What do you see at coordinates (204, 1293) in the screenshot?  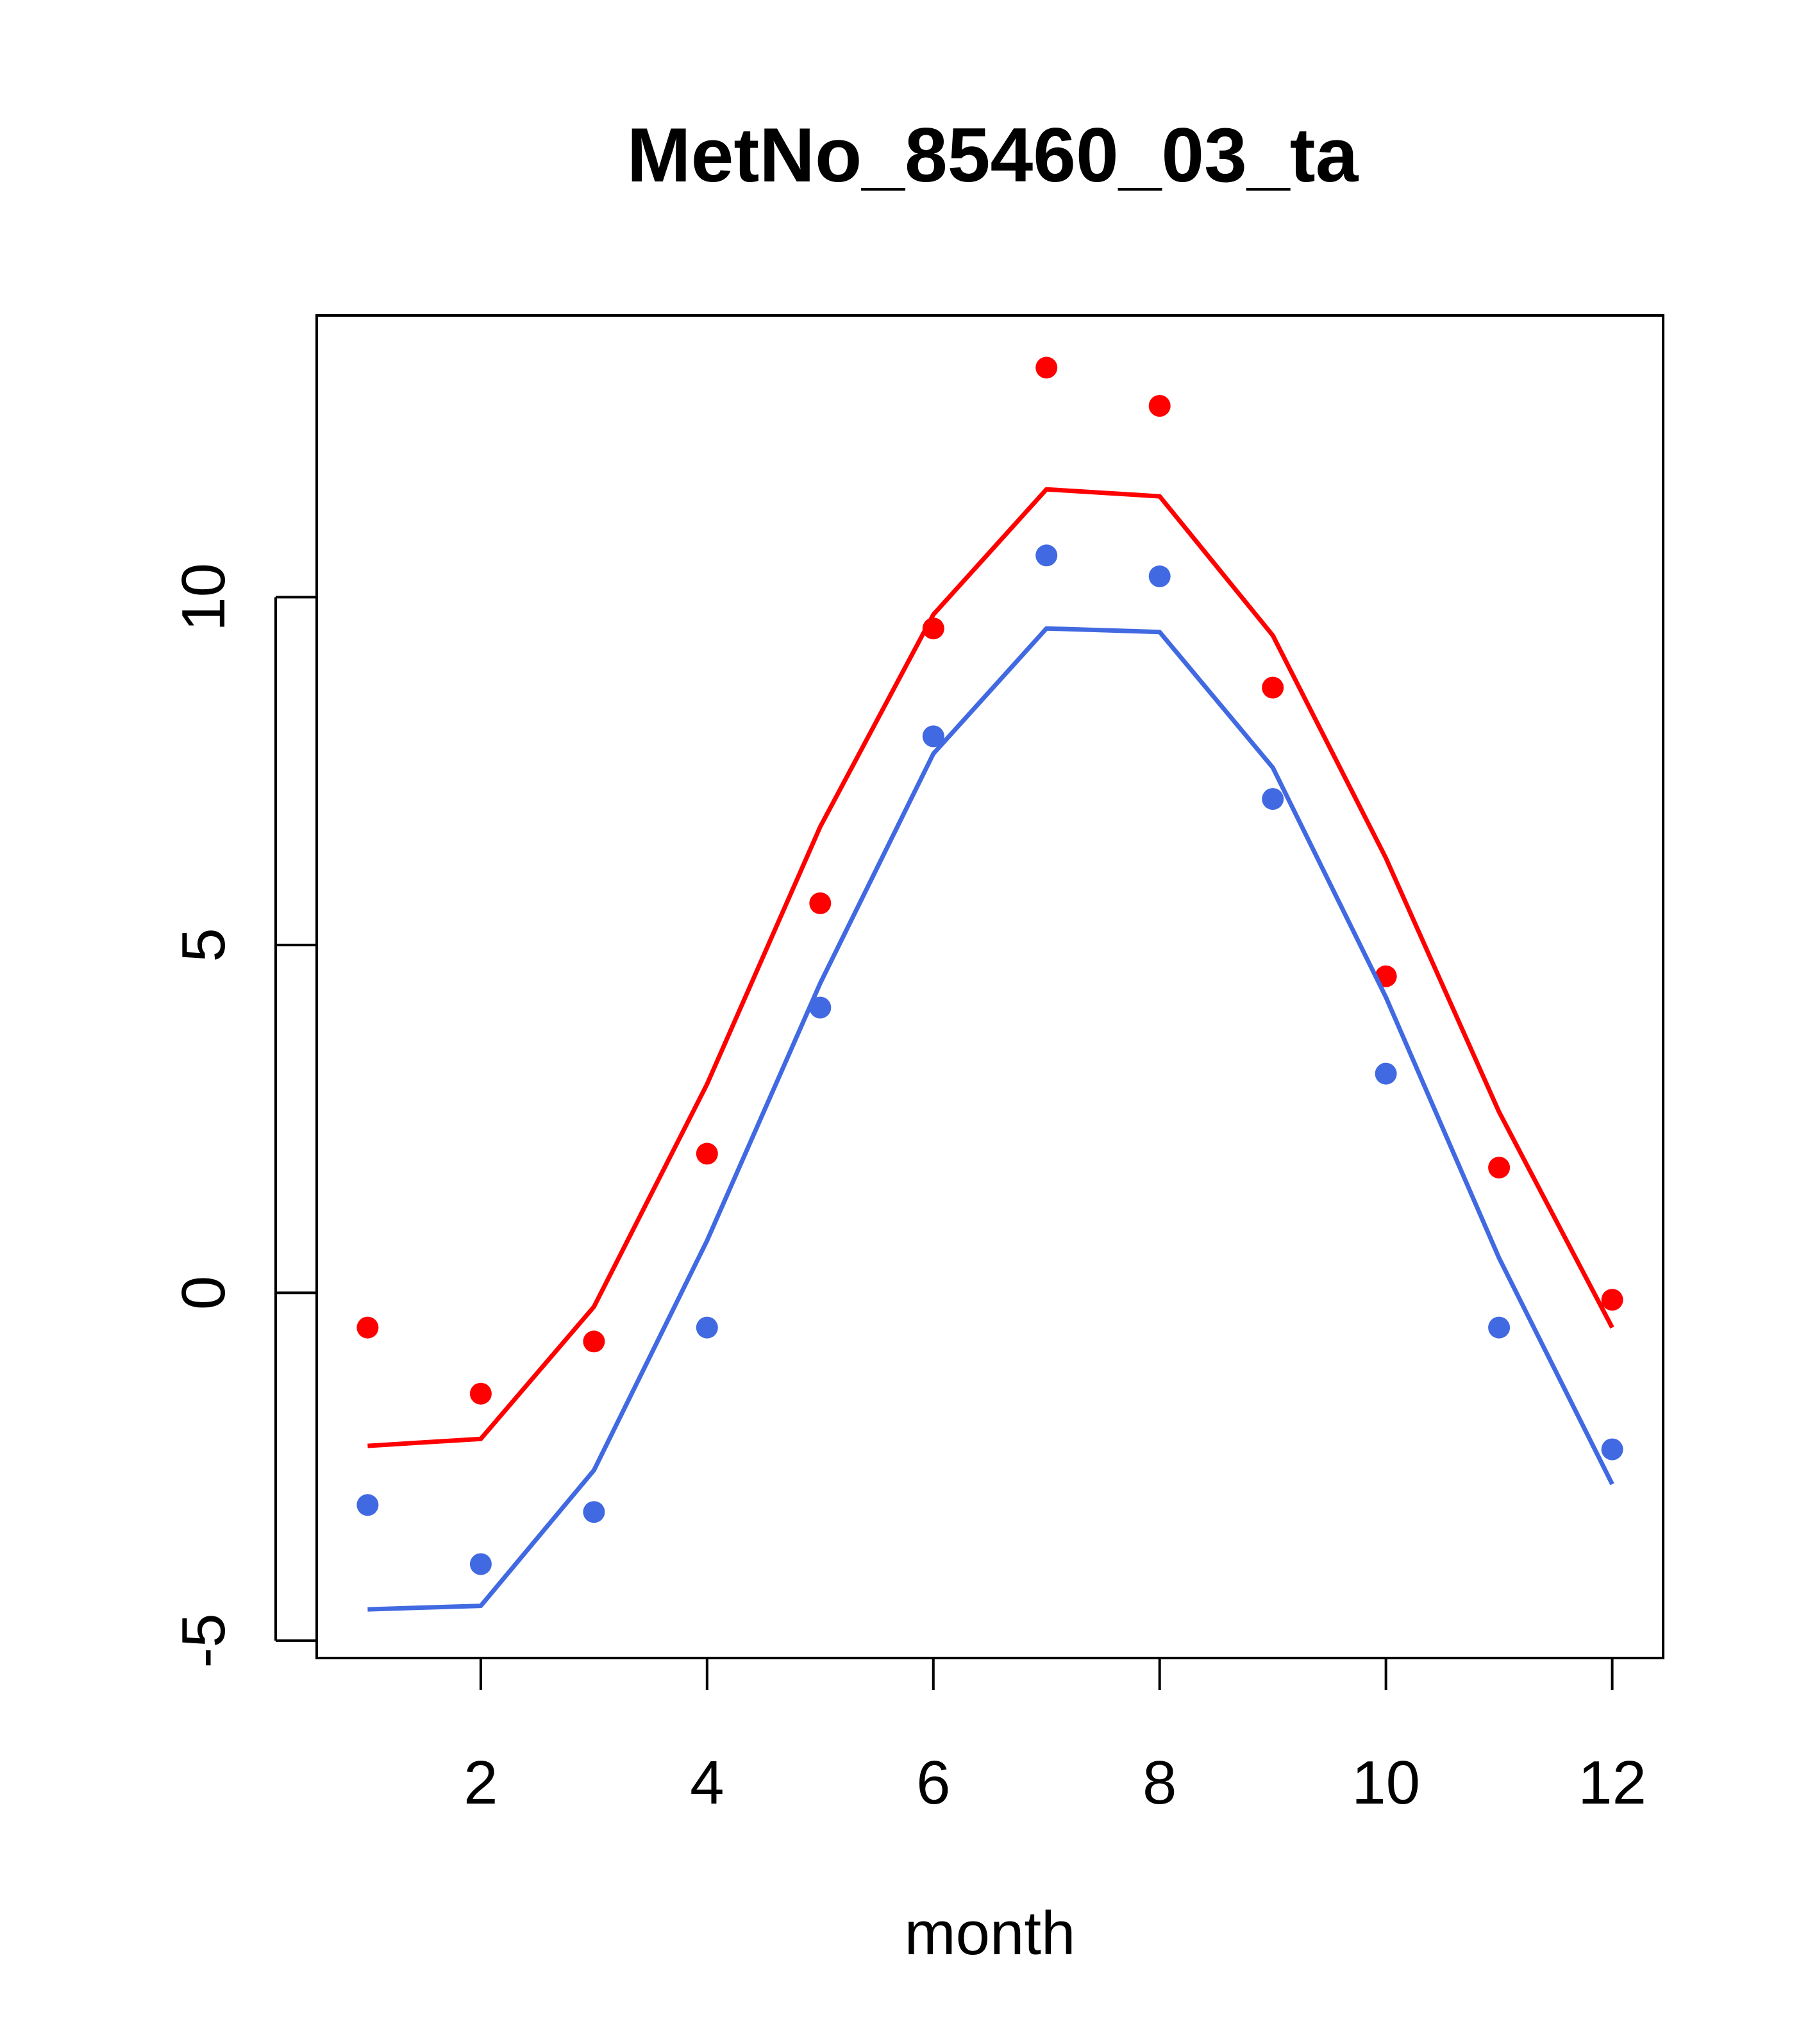 I see `y-tick-label-0: 0` at bounding box center [204, 1293].